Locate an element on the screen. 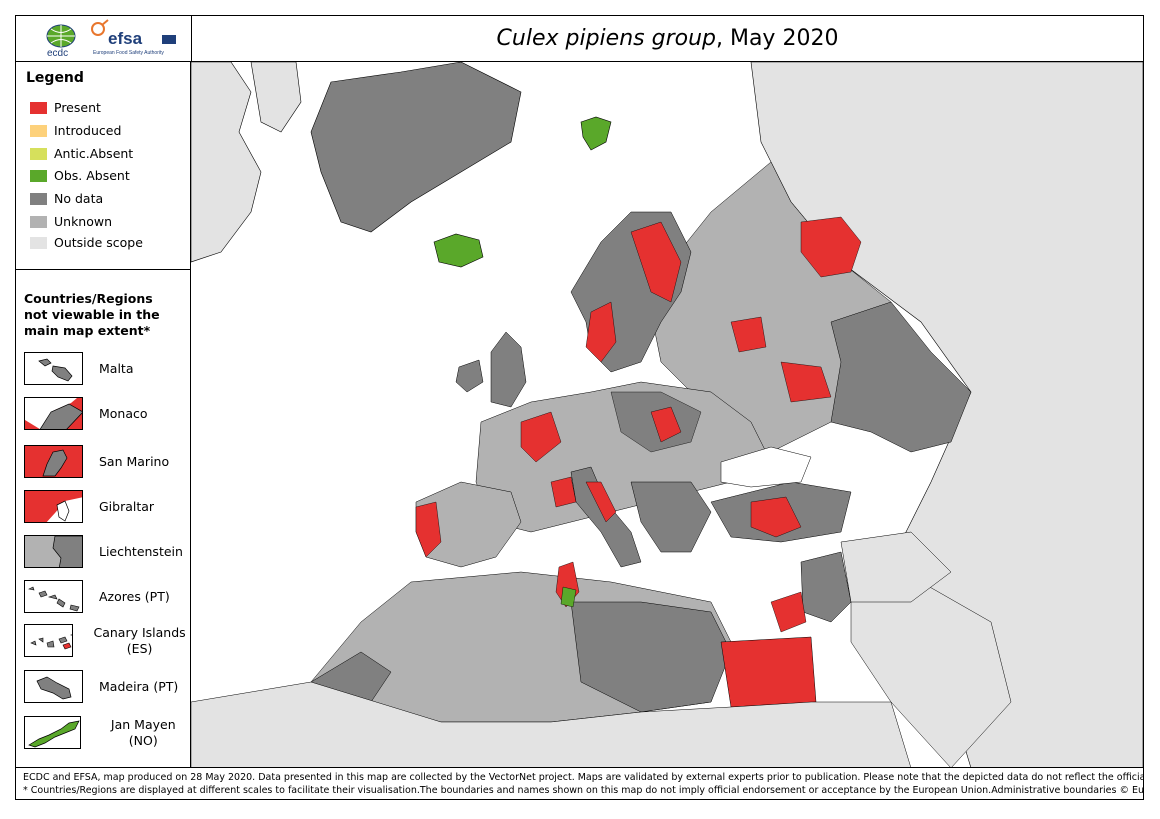 The width and height of the screenshot is (1160, 819). north-america is located at coordinates (226, 162).